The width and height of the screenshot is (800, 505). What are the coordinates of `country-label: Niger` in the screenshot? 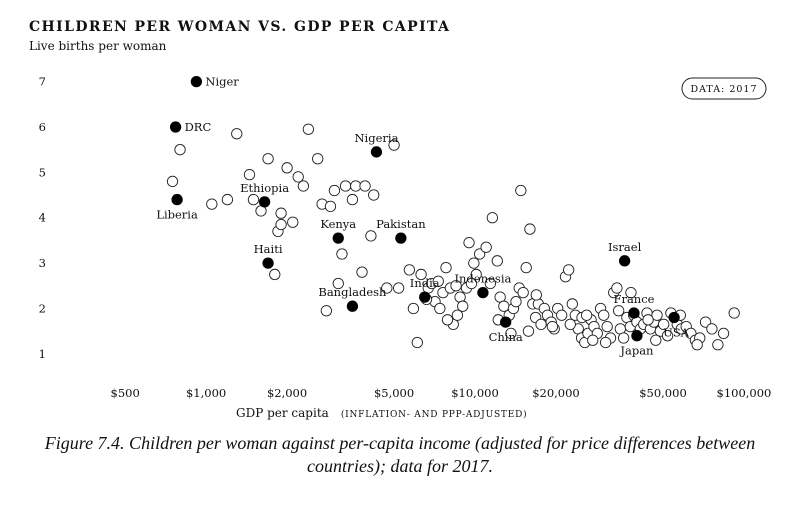 It's located at (222, 82).